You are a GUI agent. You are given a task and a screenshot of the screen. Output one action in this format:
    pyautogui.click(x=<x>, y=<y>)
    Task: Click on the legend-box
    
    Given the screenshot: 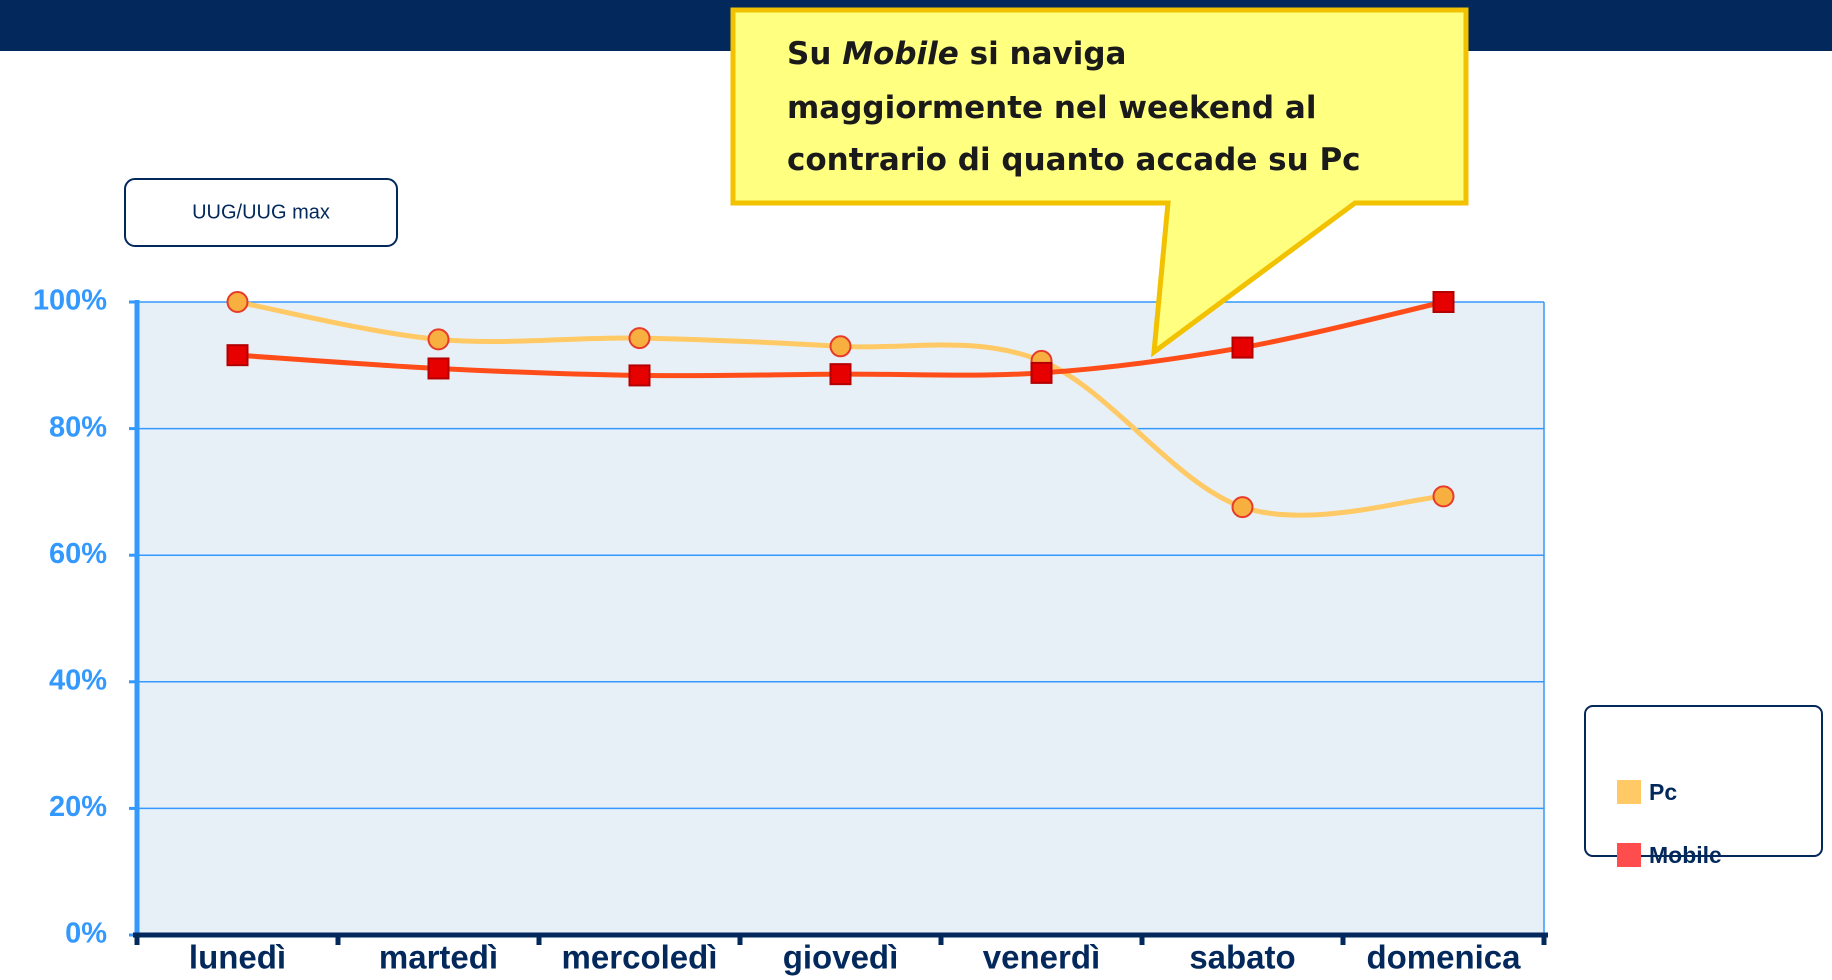 What is the action you would take?
    pyautogui.click(x=1703, y=781)
    